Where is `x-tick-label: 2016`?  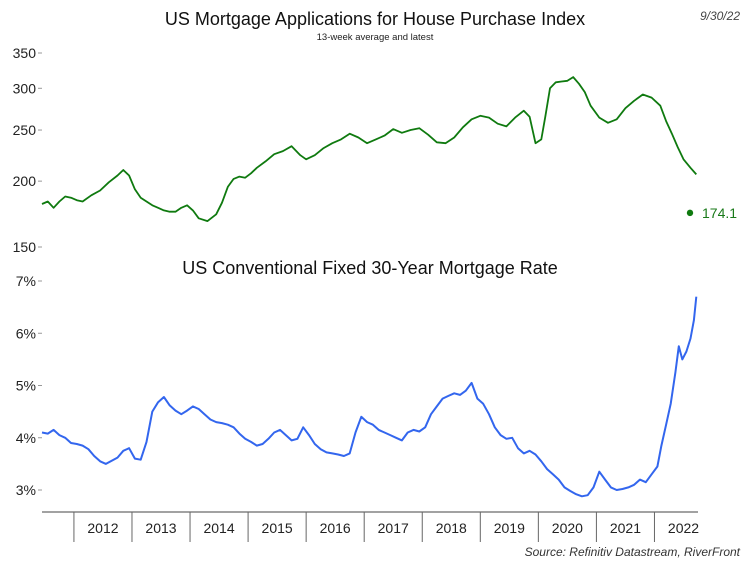
x-tick-label: 2016 is located at coordinates (335, 528).